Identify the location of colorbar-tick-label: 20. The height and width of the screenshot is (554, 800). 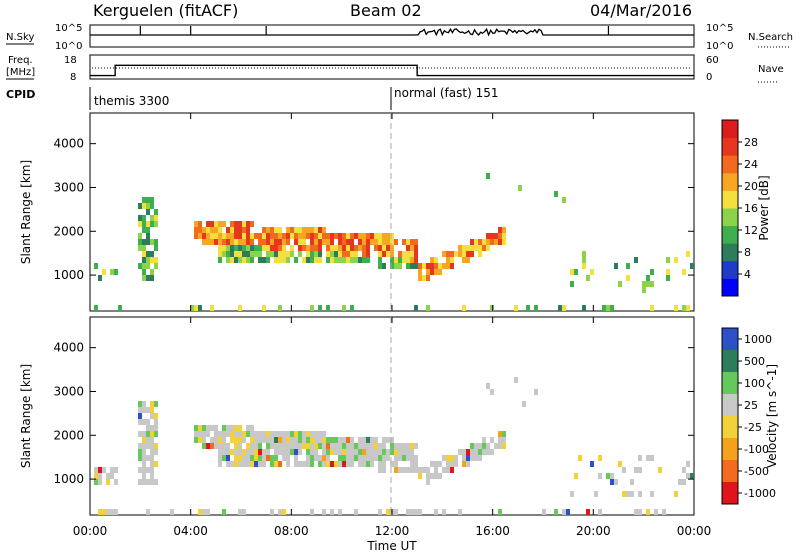
(751, 186).